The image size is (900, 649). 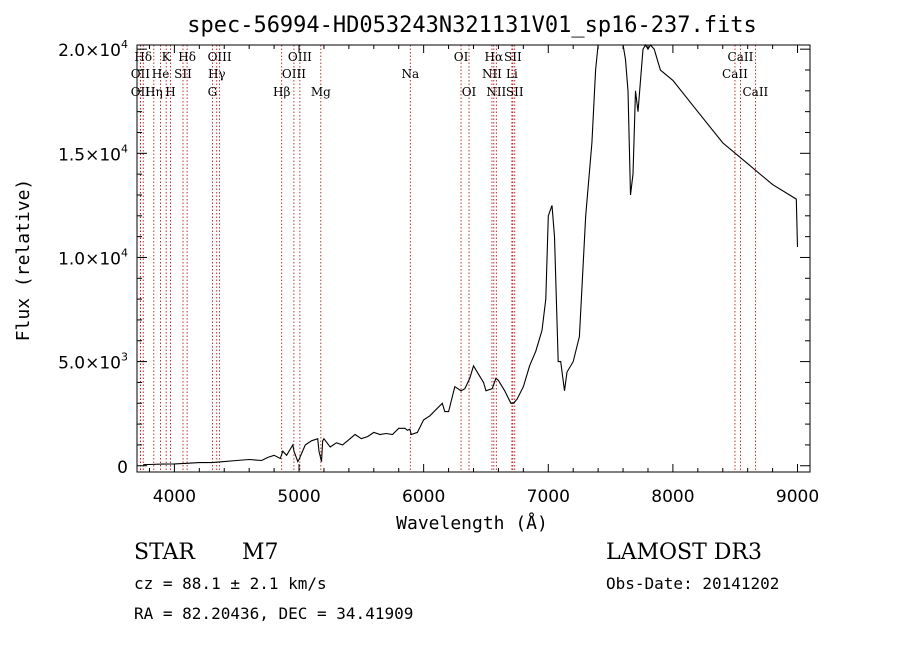 I want to click on redshift-value: cz = 88.1 ± 2.1 km/s, so click(x=230, y=583).